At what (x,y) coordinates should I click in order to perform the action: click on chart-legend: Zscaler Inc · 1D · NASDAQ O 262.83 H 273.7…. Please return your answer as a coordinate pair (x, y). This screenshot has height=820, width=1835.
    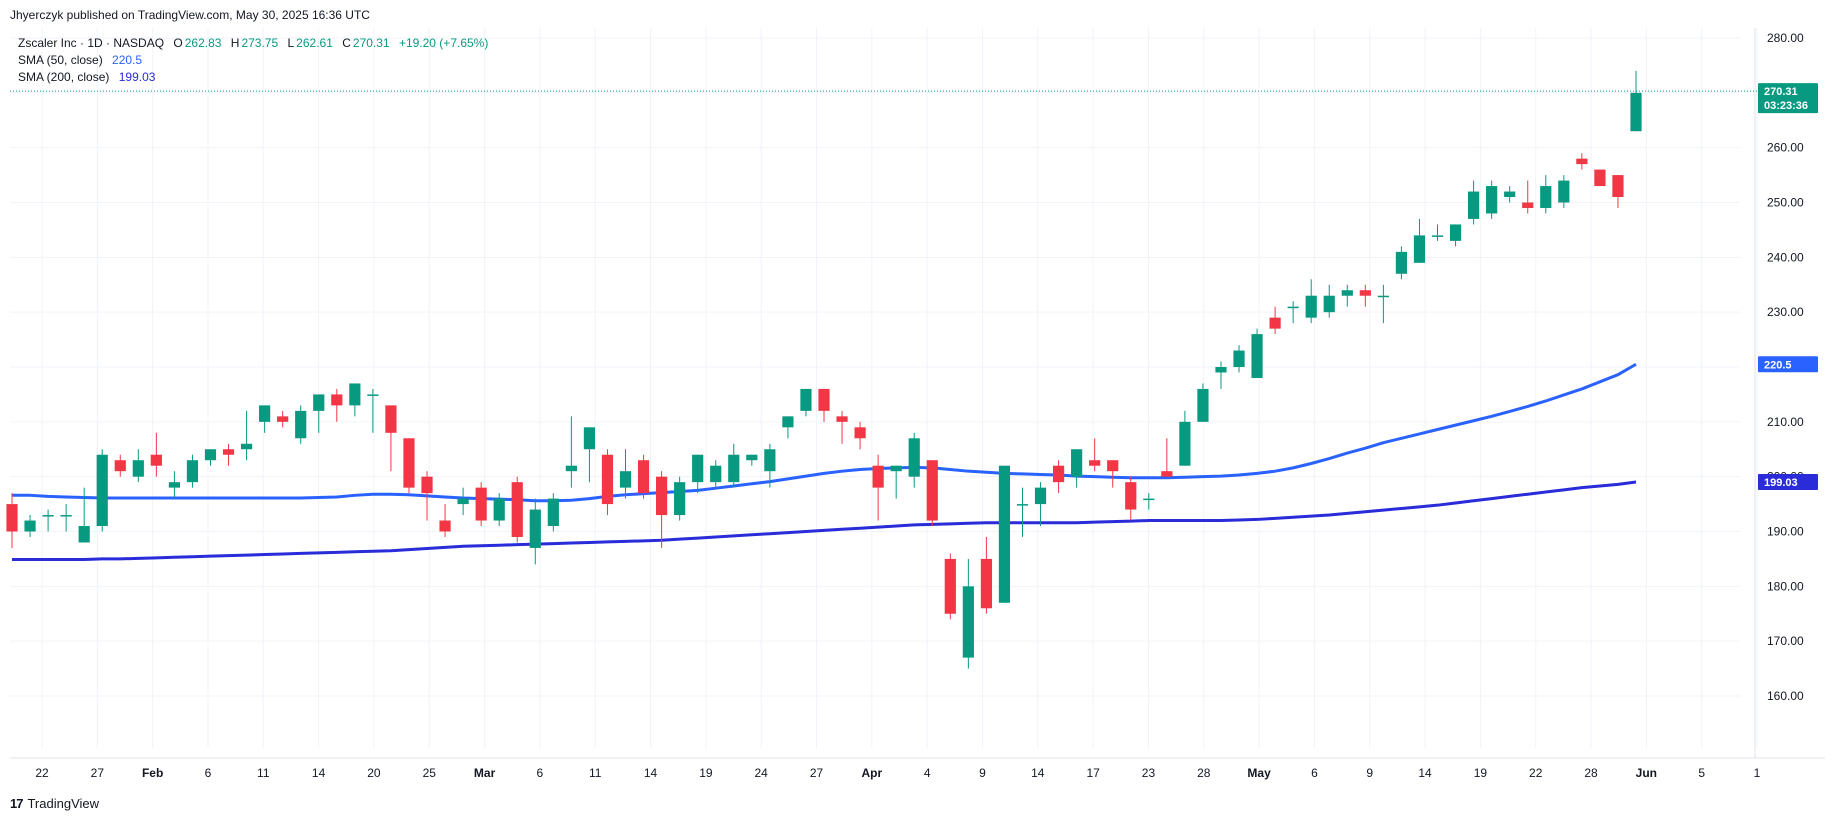
    Looking at the image, I should click on (253, 60).